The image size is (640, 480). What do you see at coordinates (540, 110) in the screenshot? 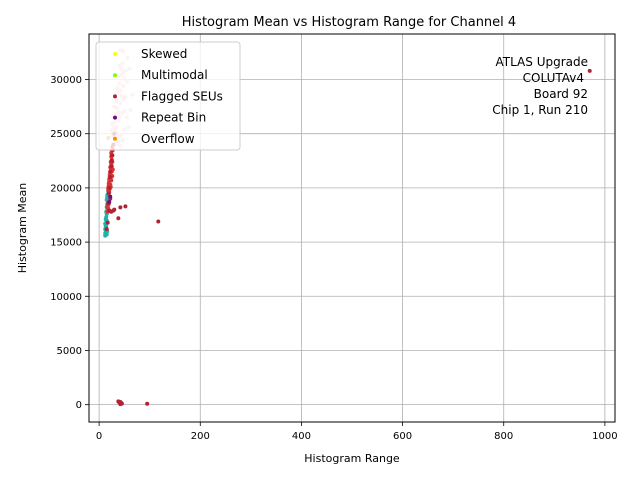
I see `annotation-line-4: Chip 1, Run 210` at bounding box center [540, 110].